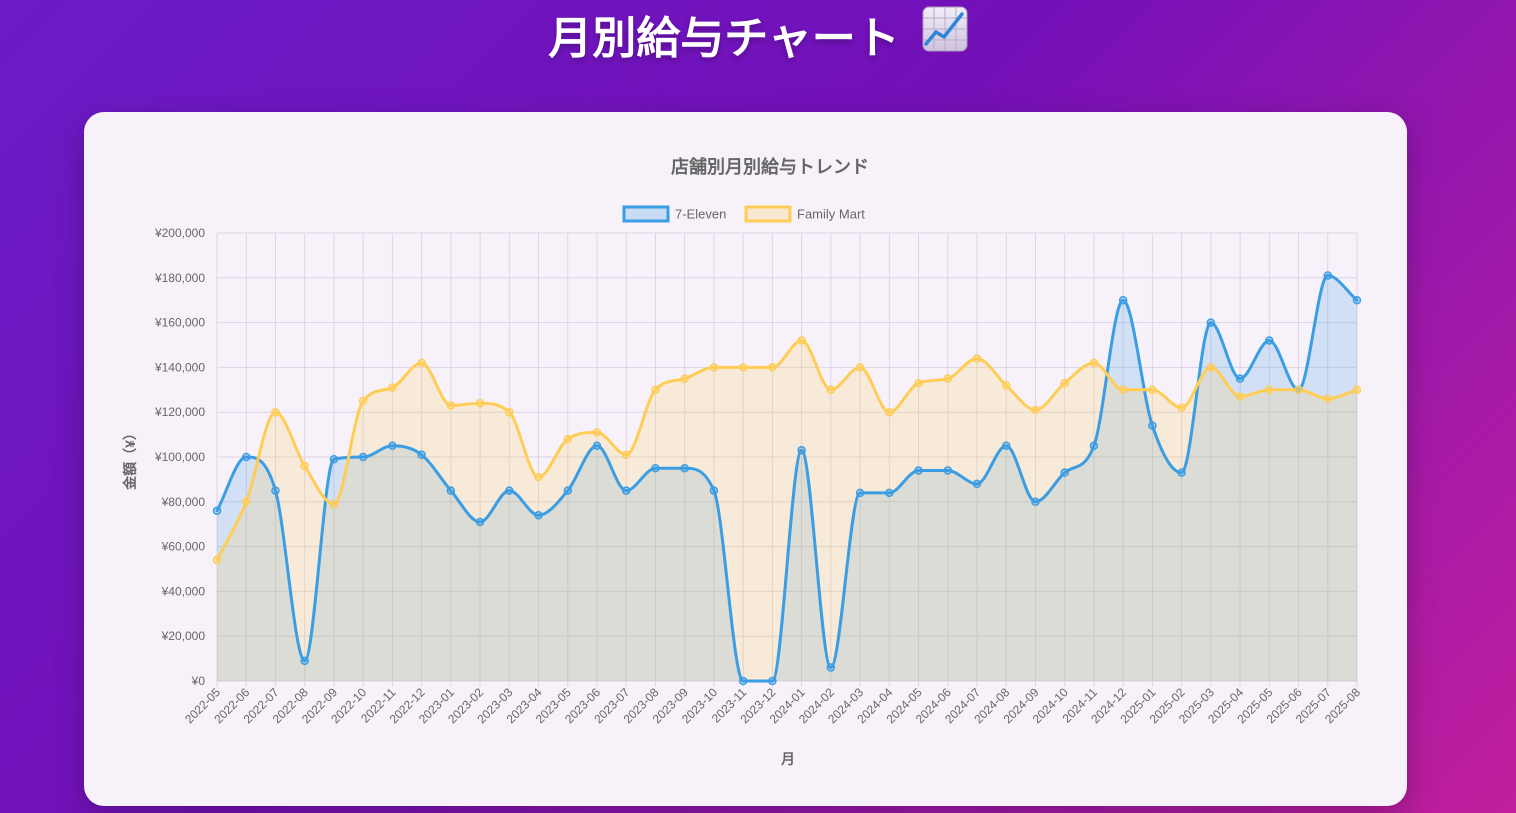  I want to click on y-tick-label: ¥120,000, so click(179, 412).